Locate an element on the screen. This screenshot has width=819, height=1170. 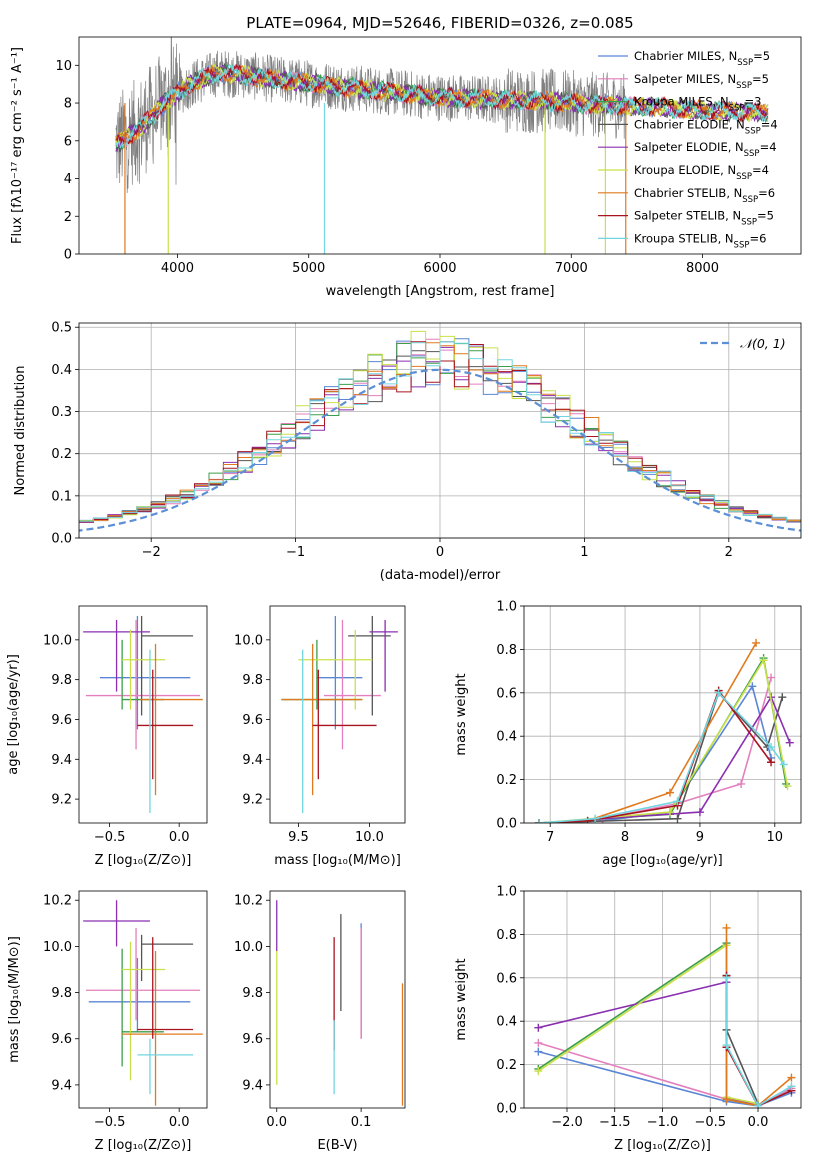
y-tick-label: 6 is located at coordinates (68, 141).